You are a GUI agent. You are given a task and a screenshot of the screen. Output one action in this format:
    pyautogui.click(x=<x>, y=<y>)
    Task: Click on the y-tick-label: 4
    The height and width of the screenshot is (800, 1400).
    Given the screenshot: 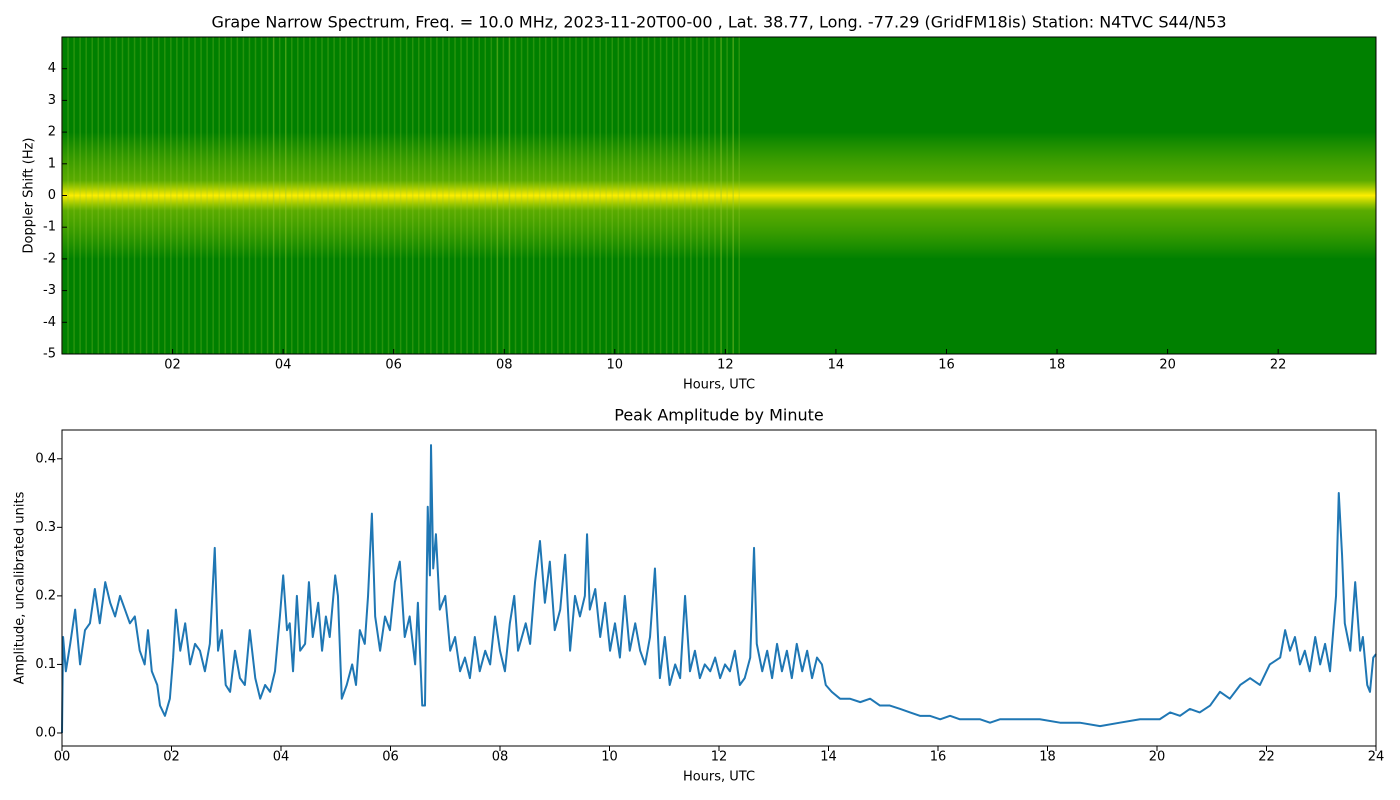 What is the action you would take?
    pyautogui.click(x=52, y=68)
    